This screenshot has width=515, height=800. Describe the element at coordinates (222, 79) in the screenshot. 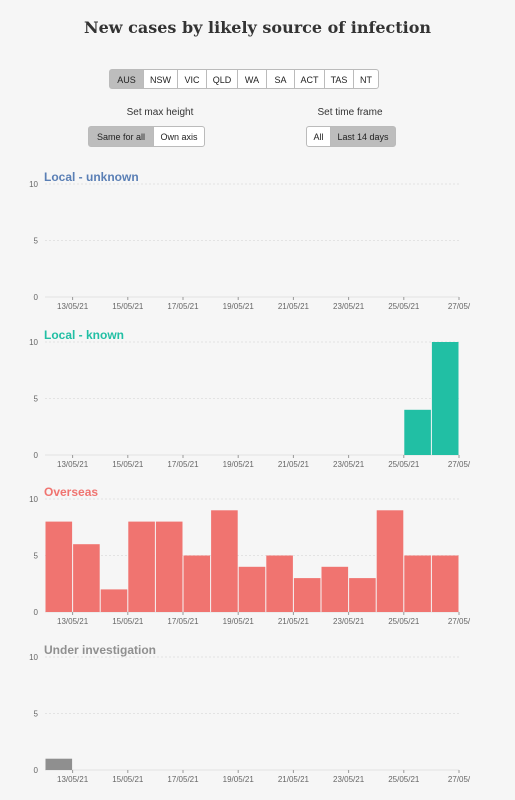

I see `region-button-qld: QLD` at that location.